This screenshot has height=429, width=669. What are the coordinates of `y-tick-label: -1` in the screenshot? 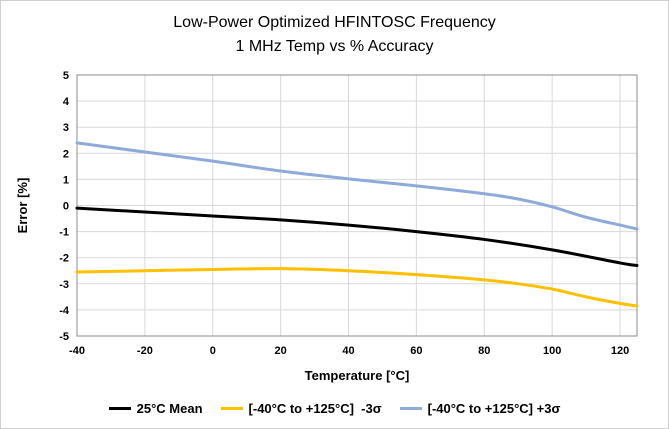 It's located at (64, 233).